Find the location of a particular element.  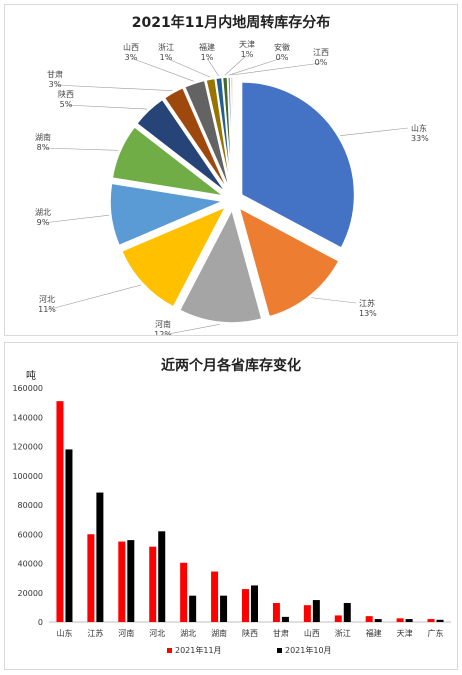

x-tick-label-1: 江苏 is located at coordinates (95, 633).